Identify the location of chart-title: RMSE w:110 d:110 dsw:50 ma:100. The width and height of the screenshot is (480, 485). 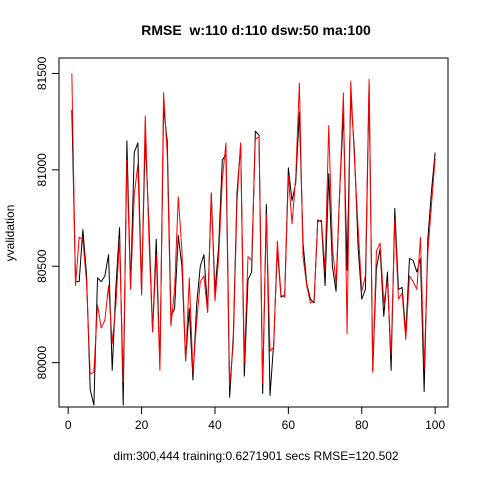
(256, 30).